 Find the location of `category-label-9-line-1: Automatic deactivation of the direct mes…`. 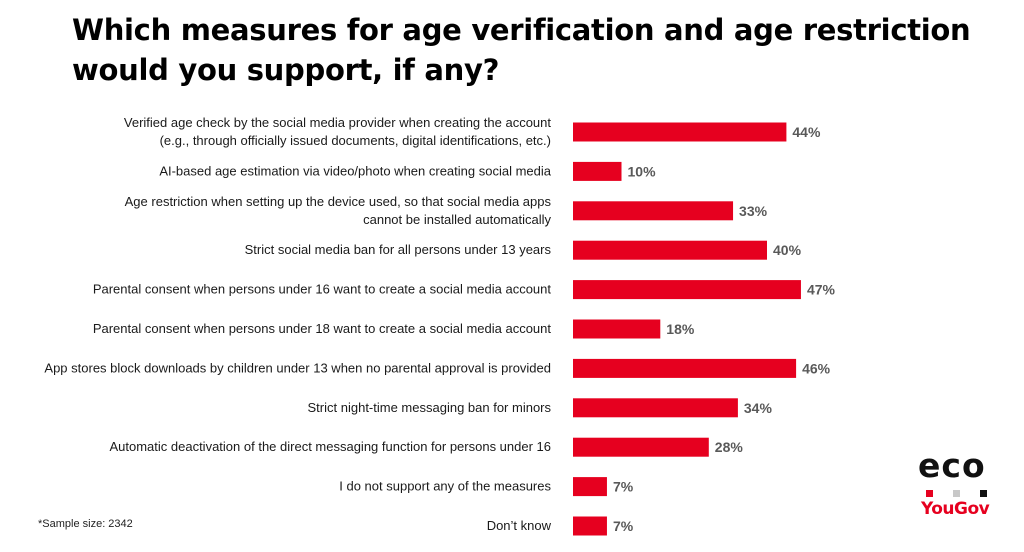

category-label-9-line-1: Automatic deactivation of the direct mes… is located at coordinates (330, 446).